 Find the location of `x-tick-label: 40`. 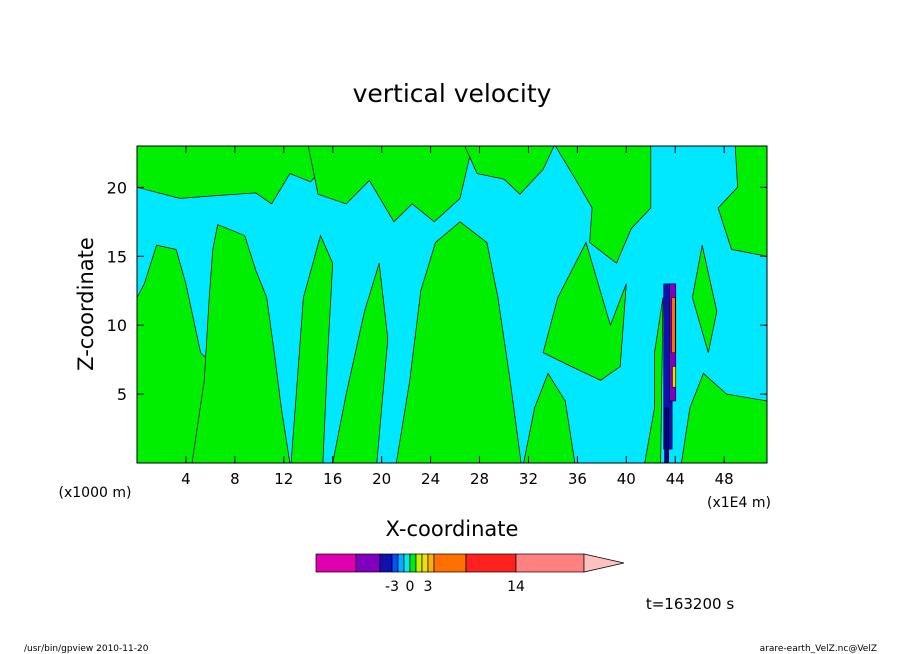

x-tick-label: 40 is located at coordinates (626, 479).